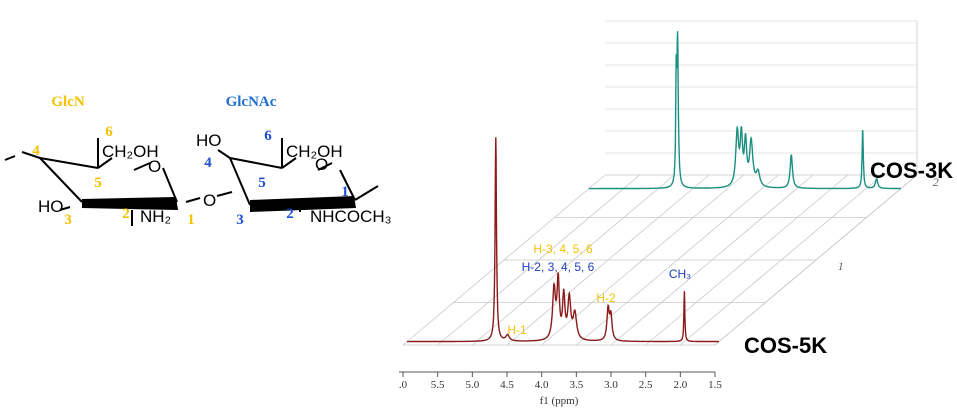 This screenshot has width=957, height=409. I want to click on annotation-glcn-h3456: H-3, 4, 5, 6, so click(563, 249).